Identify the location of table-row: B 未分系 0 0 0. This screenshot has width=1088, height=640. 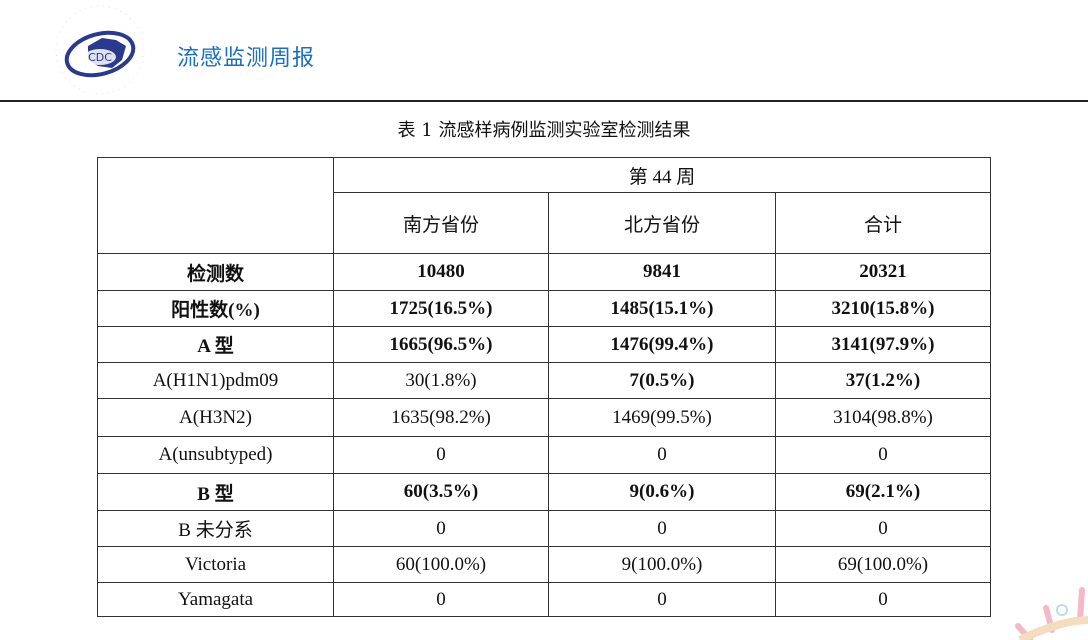
(544, 528).